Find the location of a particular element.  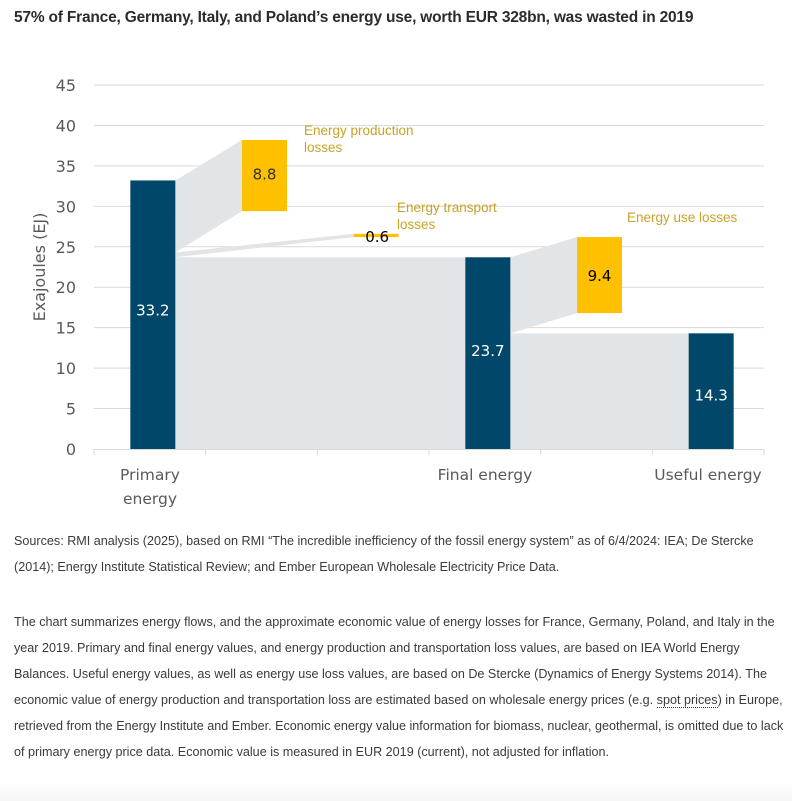

bar-final-energy is located at coordinates (488, 353).